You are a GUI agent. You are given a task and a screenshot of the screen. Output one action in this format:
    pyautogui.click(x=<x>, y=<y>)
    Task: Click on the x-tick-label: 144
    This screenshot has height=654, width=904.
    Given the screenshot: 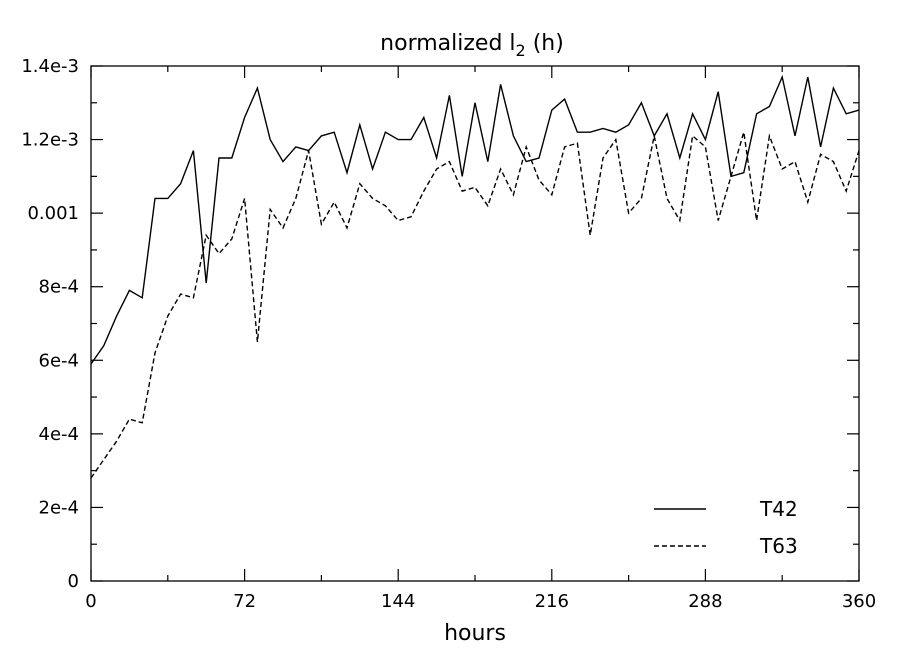 What is the action you would take?
    pyautogui.click(x=398, y=601)
    